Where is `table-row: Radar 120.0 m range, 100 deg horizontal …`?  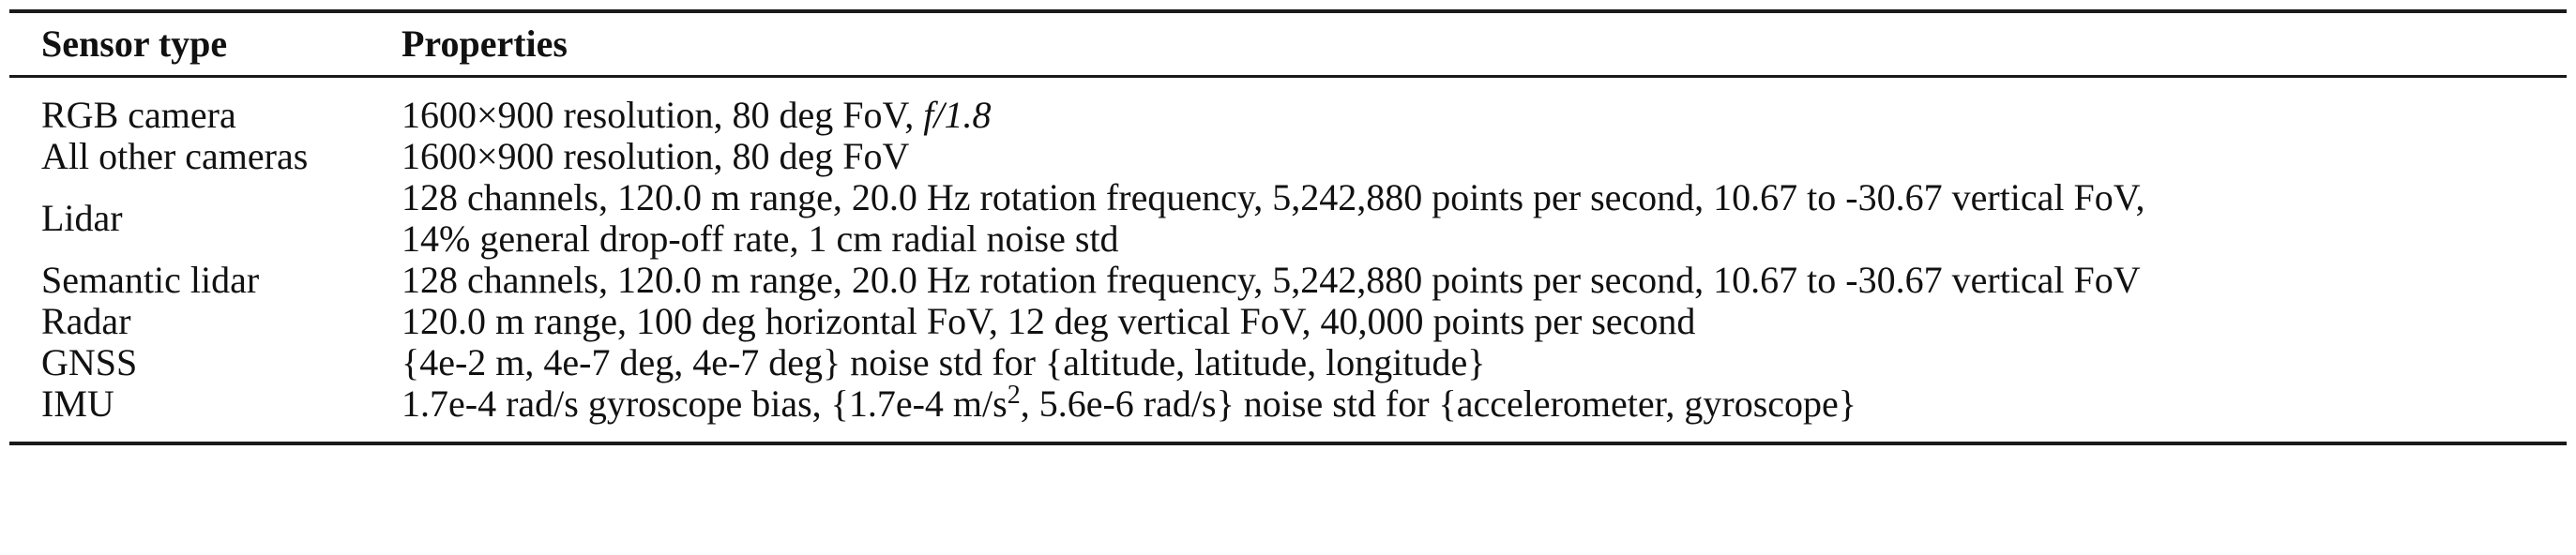 table-row: Radar 120.0 m range, 100 deg horizontal … is located at coordinates (1288, 321).